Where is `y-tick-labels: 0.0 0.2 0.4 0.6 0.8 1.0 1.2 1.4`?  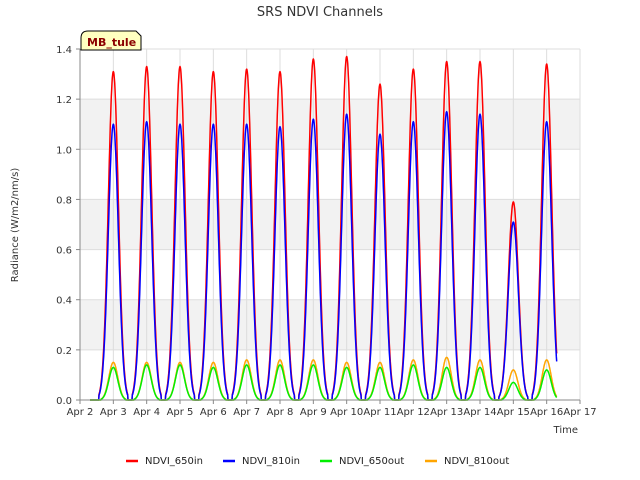
y-tick-labels: 0.0 0.2 0.4 0.6 0.8 1.0 1.2 1.4 is located at coordinates (64, 226).